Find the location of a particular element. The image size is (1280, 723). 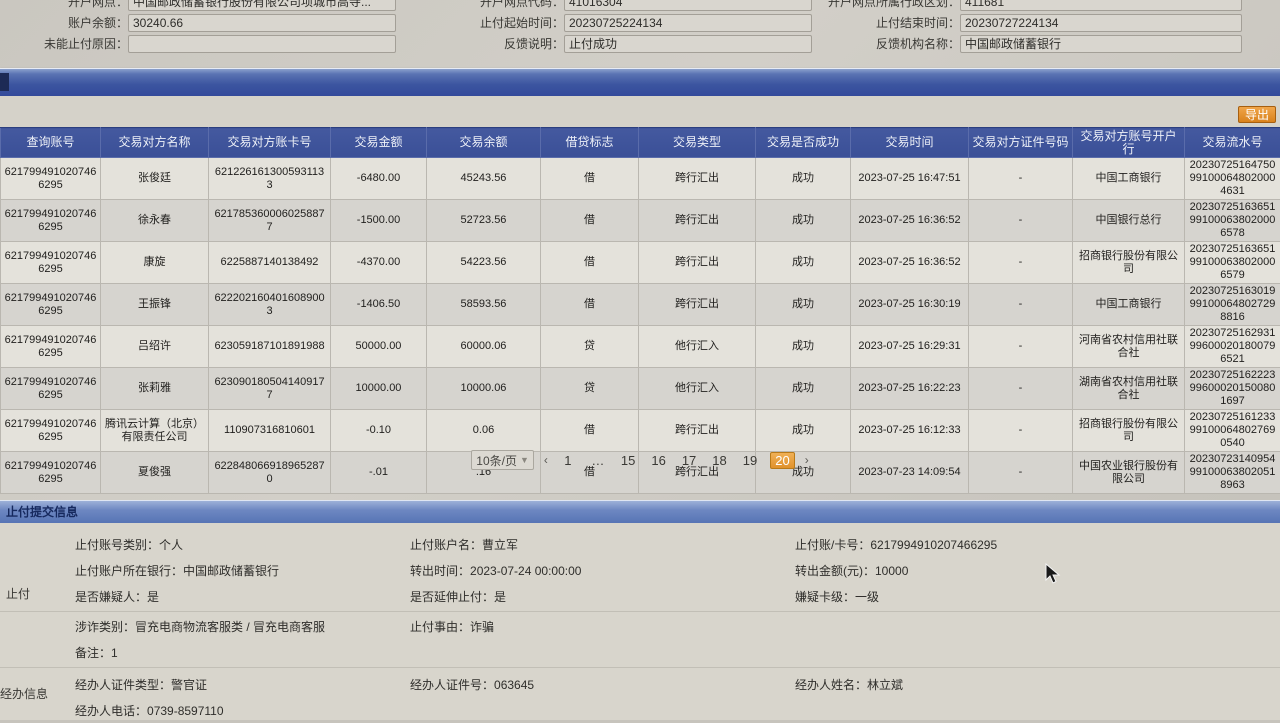

cell-counterparty-bank: 河南省农村信用社联合社 is located at coordinates (1129, 347).